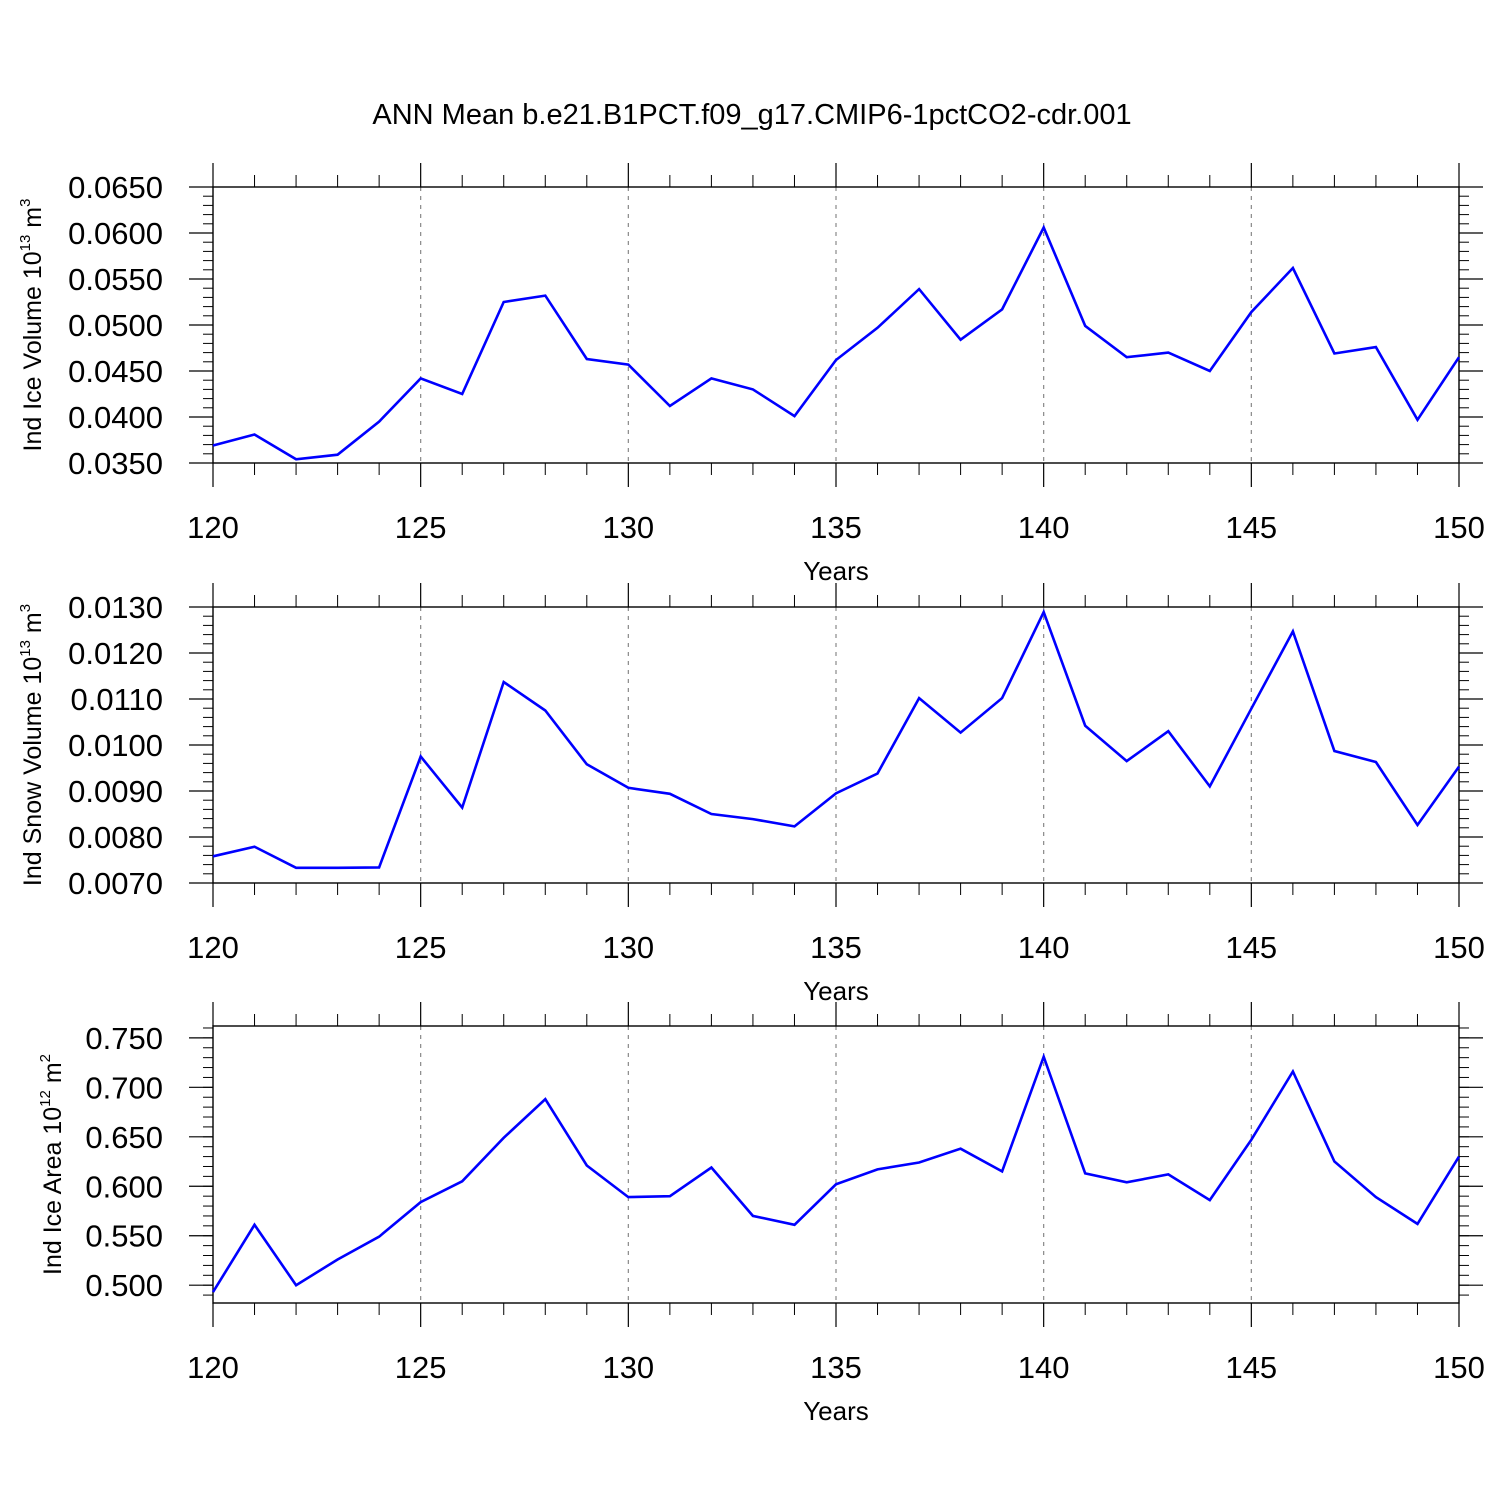 The width and height of the screenshot is (1500, 1500). What do you see at coordinates (115, 653) in the screenshot?
I see `y-tick-label: 0.0120` at bounding box center [115, 653].